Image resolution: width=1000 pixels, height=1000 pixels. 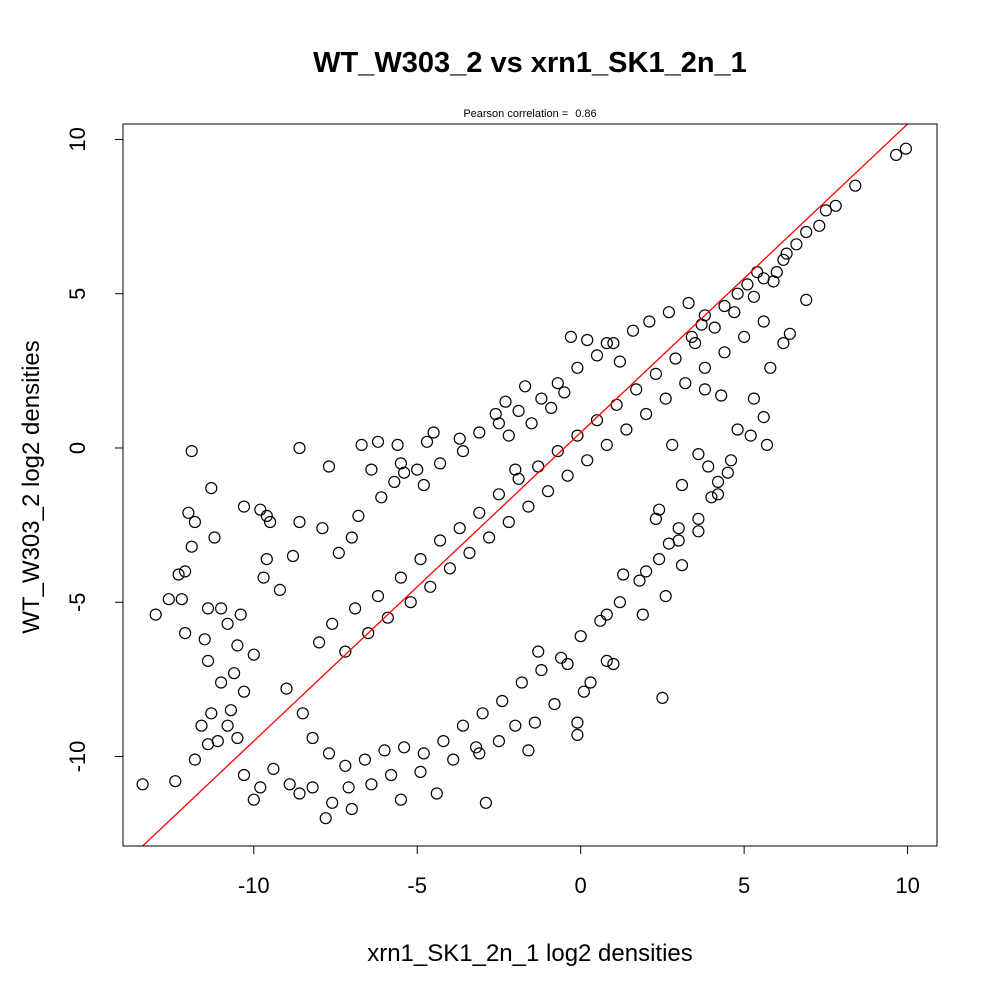 What do you see at coordinates (254, 885) in the screenshot?
I see `x-tick-label: -10` at bounding box center [254, 885].